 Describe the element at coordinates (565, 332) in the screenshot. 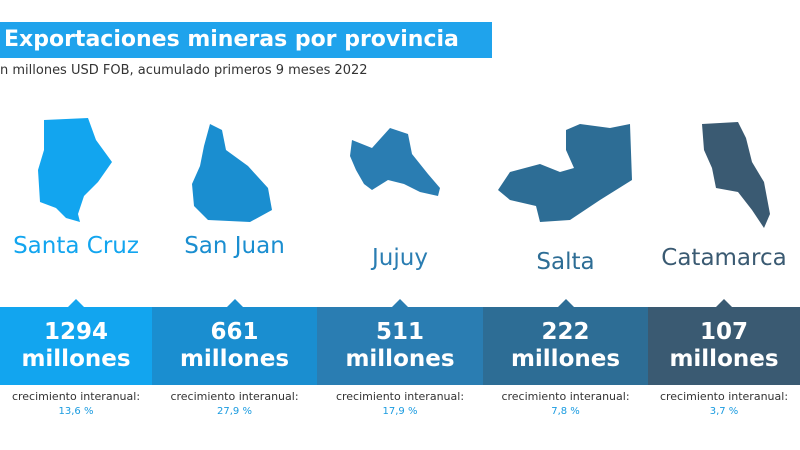

I see `value: 222` at that location.